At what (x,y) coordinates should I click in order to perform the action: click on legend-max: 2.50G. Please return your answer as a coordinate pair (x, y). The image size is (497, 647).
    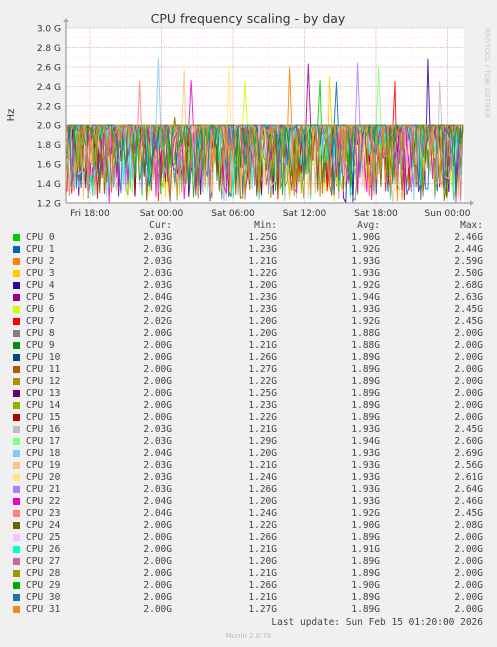
    Looking at the image, I should click on (468, 273).